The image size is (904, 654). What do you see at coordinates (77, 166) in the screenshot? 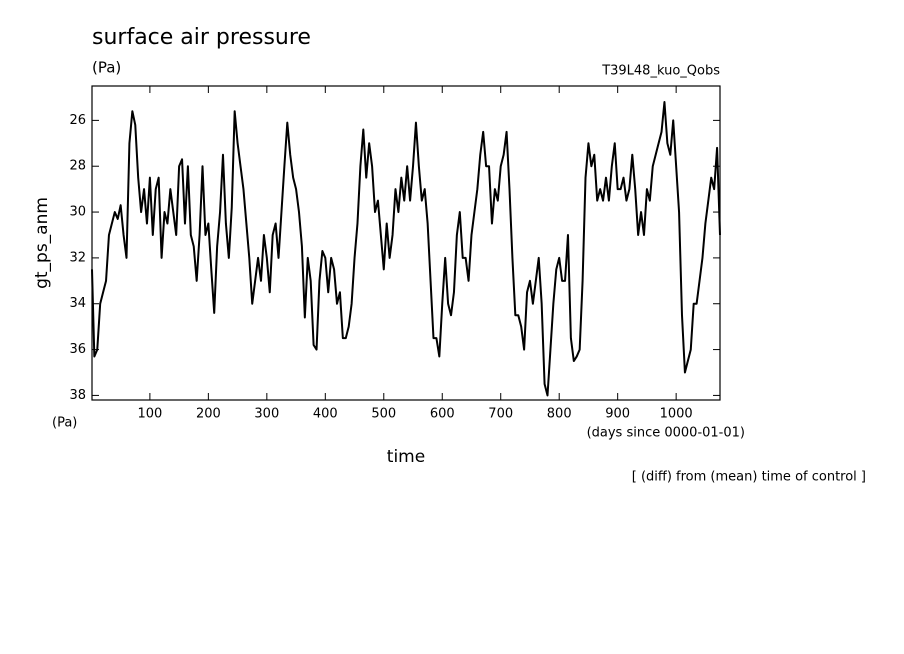
I see `y-tick-label: 28` at bounding box center [77, 166].